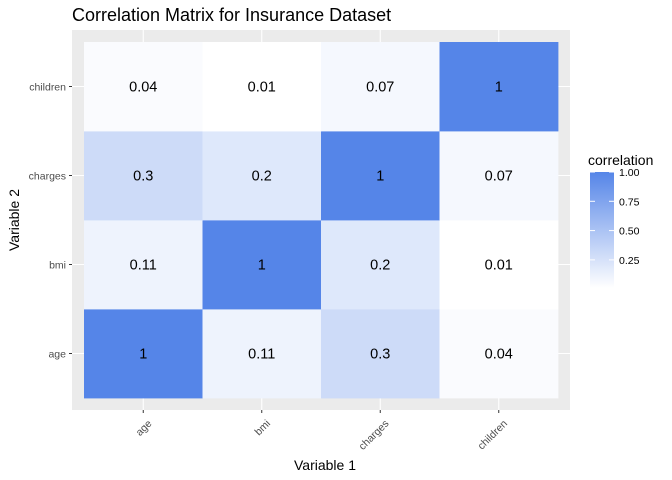 The image size is (672, 480). I want to click on legend-tick-label: 0.25, so click(629, 261).